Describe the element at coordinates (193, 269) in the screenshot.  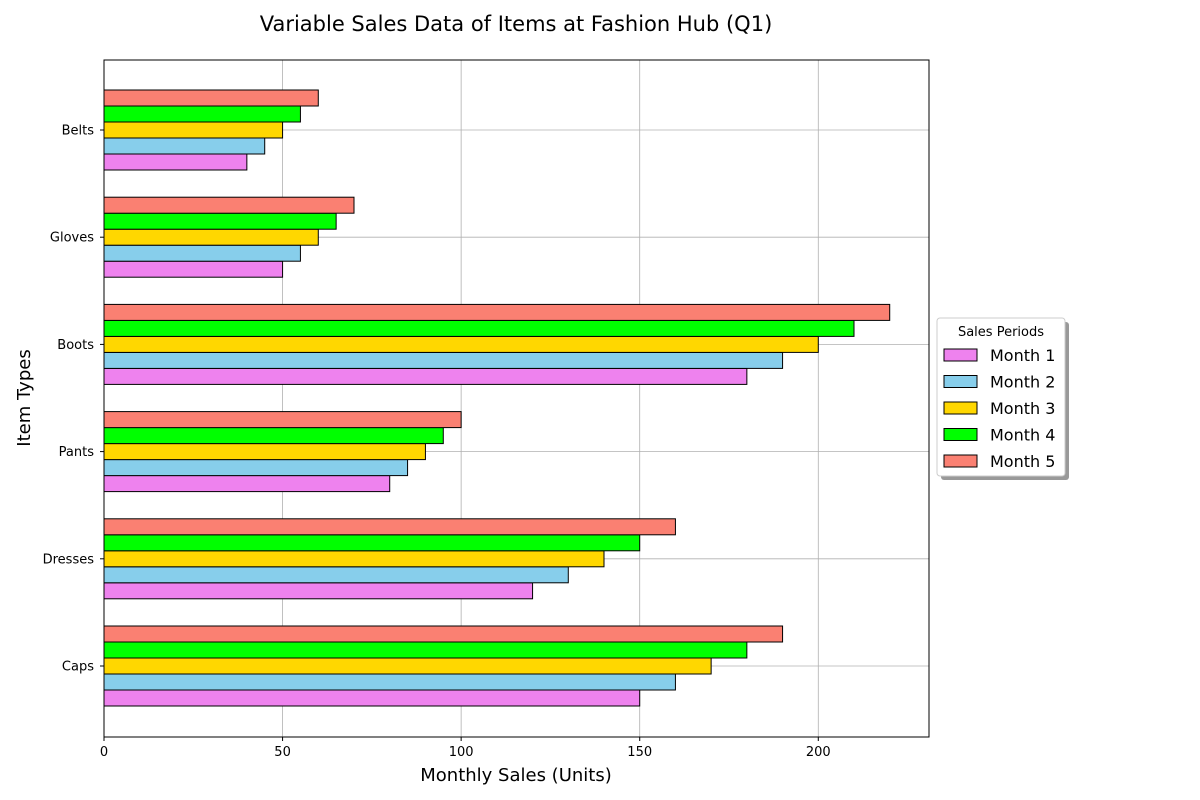
I see `bar-month-1-gloves` at that location.